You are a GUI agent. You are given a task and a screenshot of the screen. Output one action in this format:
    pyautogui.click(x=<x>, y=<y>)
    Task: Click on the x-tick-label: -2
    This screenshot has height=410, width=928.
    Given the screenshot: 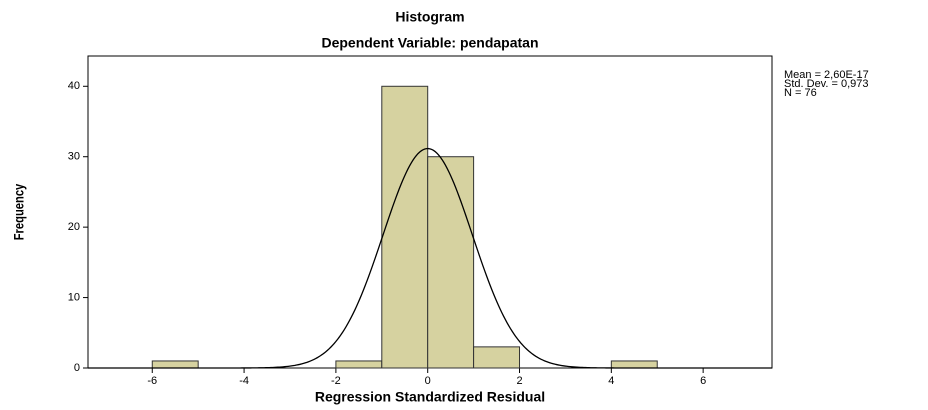 What is the action you would take?
    pyautogui.click(x=336, y=381)
    